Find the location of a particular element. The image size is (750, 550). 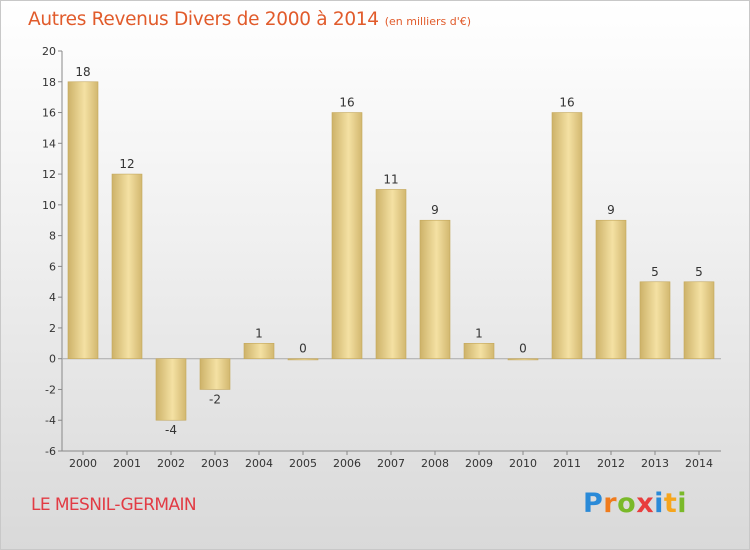

y-tick-label: -6 is located at coordinates (50, 451).